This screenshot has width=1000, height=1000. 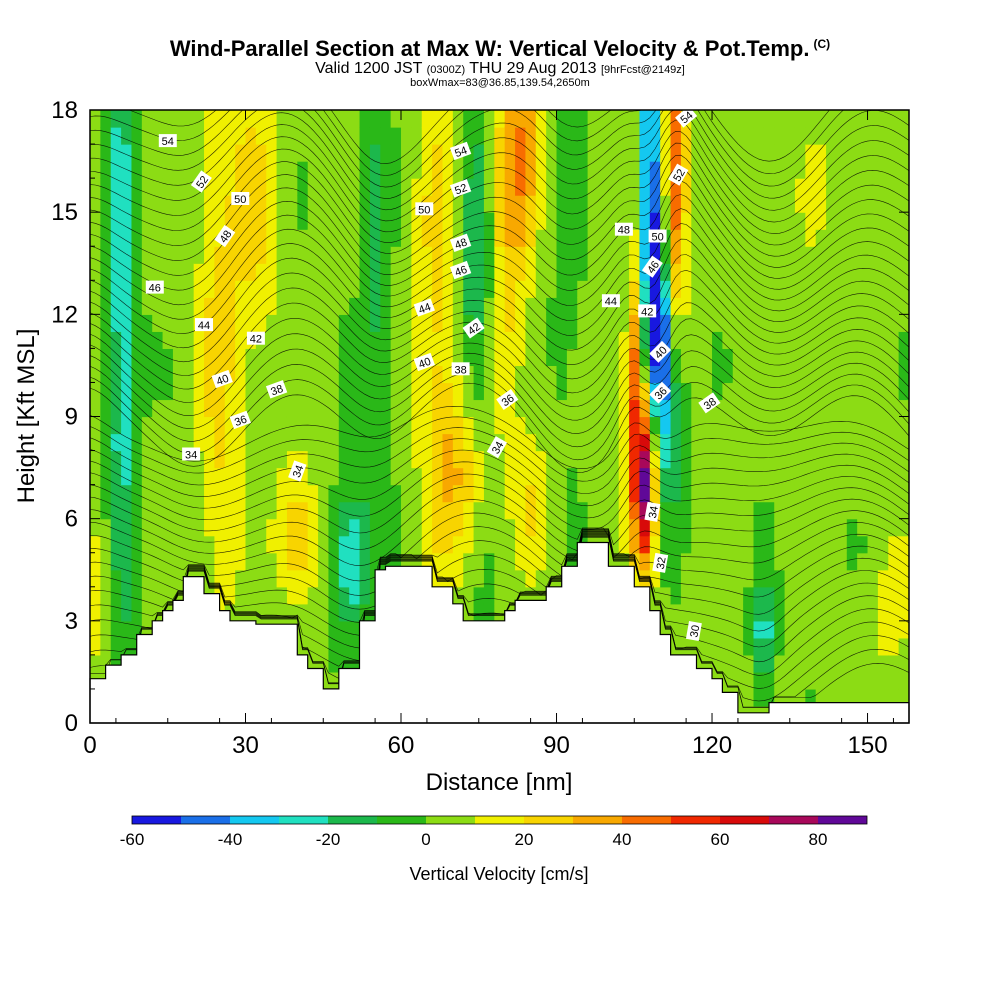 What do you see at coordinates (822, 43) in the screenshot?
I see `copyright-mark: (C)` at bounding box center [822, 43].